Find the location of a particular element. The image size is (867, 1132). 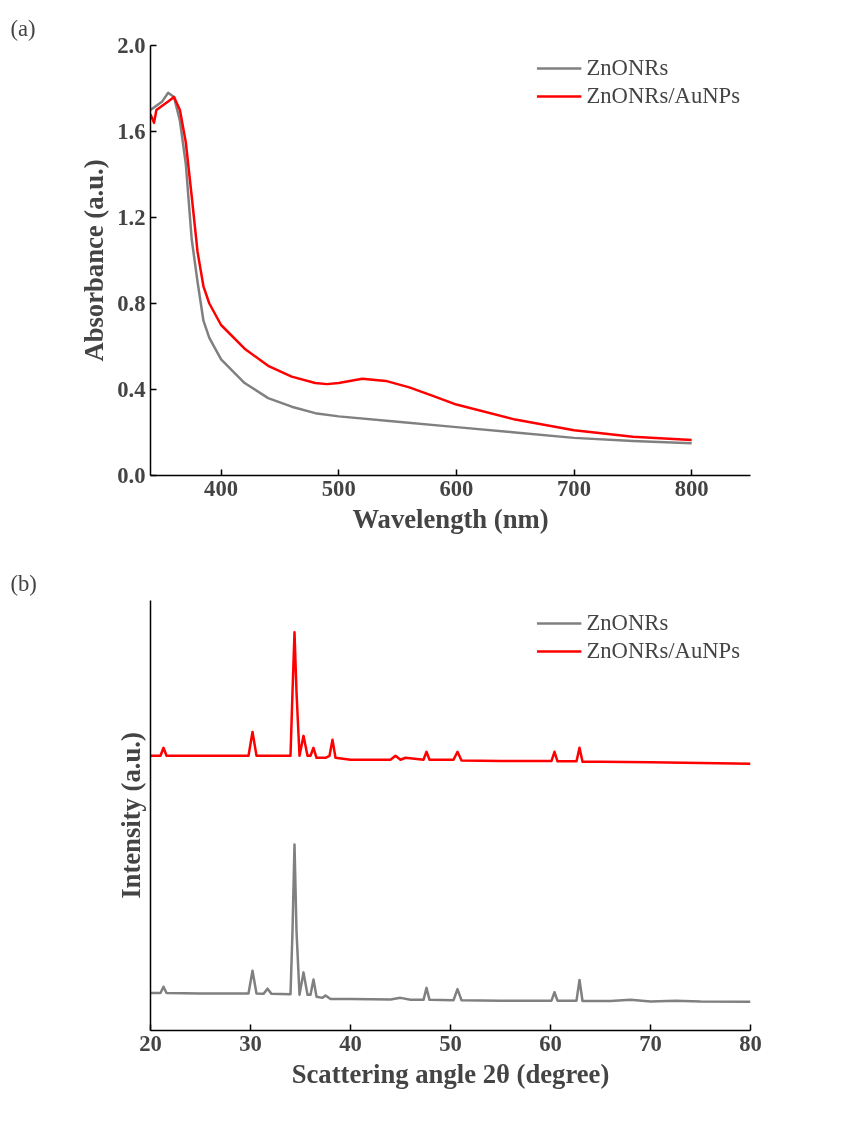

y-tick-label: 1.6 is located at coordinates (131, 131).